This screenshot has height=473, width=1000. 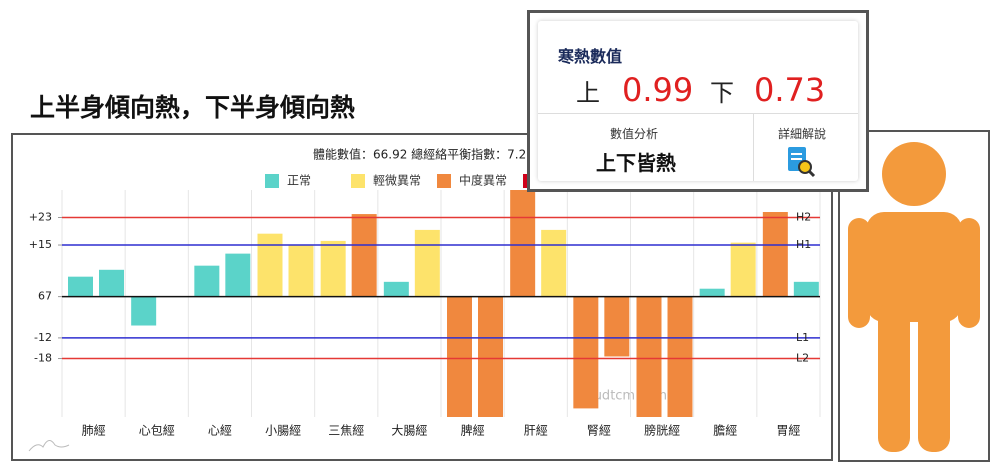 What do you see at coordinates (193, 107) in the screenshot?
I see `heading: 上半身傾向熱，下半身傾向熱` at bounding box center [193, 107].